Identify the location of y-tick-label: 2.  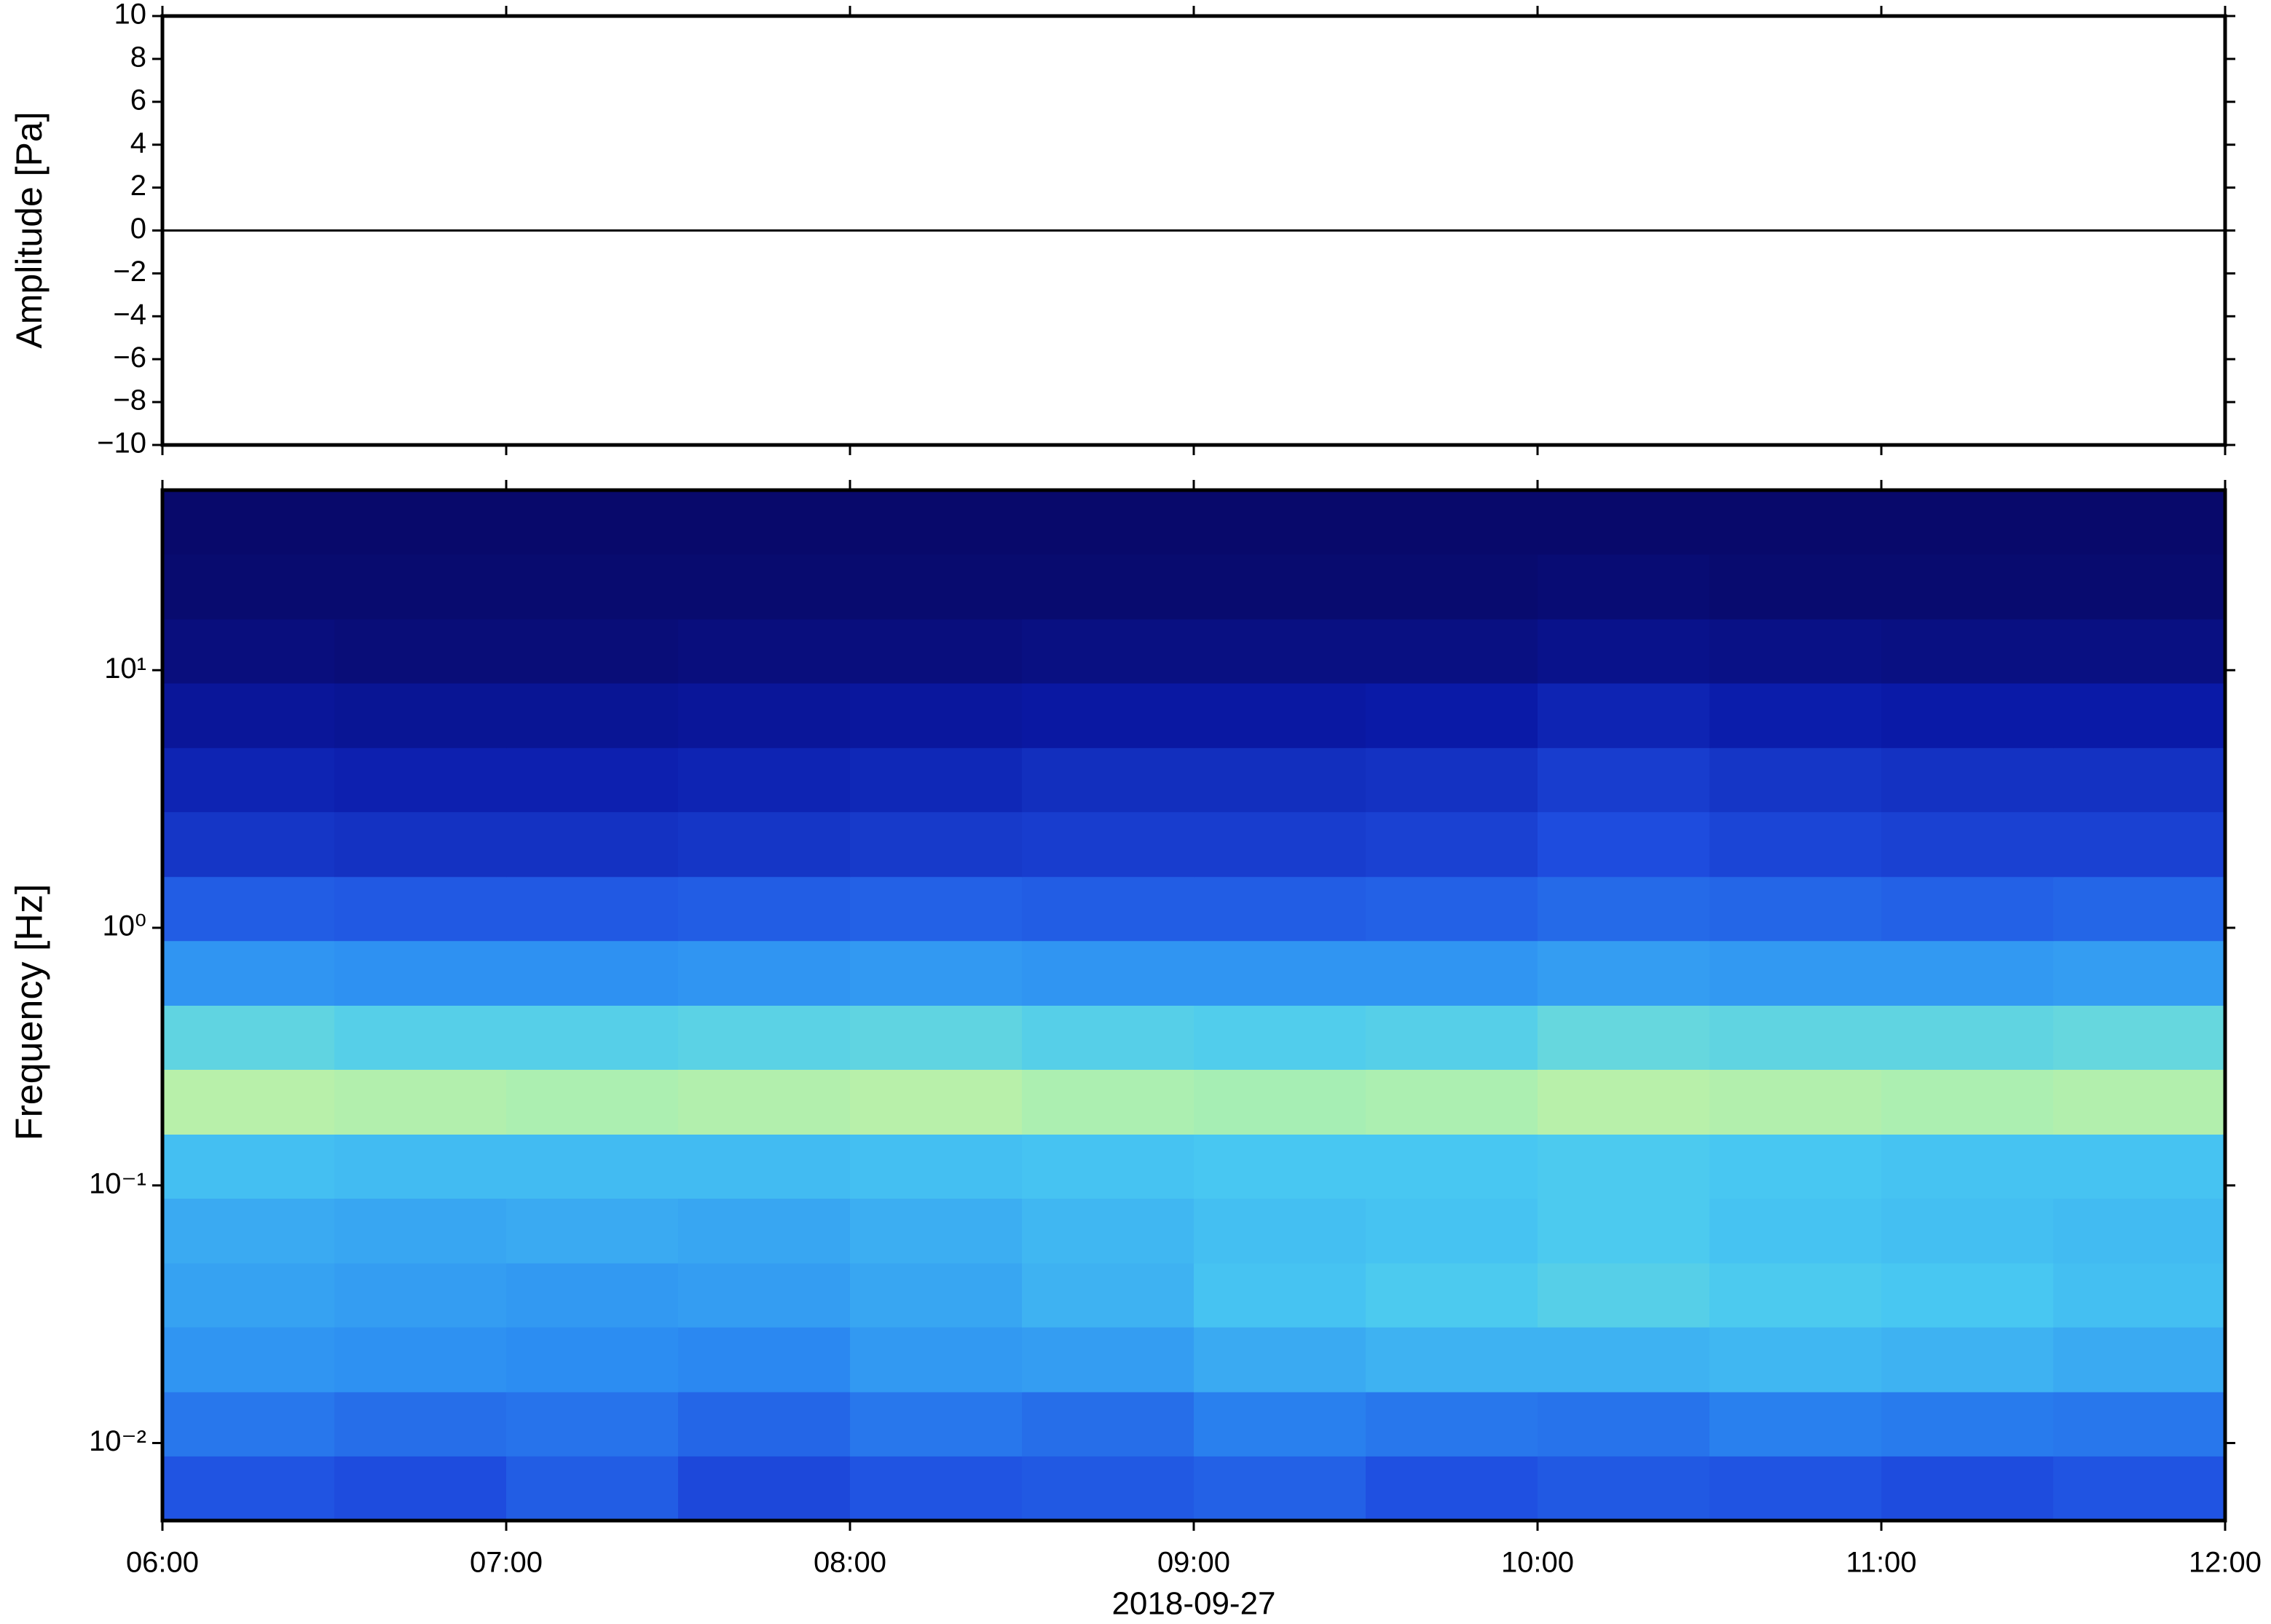
(138, 186).